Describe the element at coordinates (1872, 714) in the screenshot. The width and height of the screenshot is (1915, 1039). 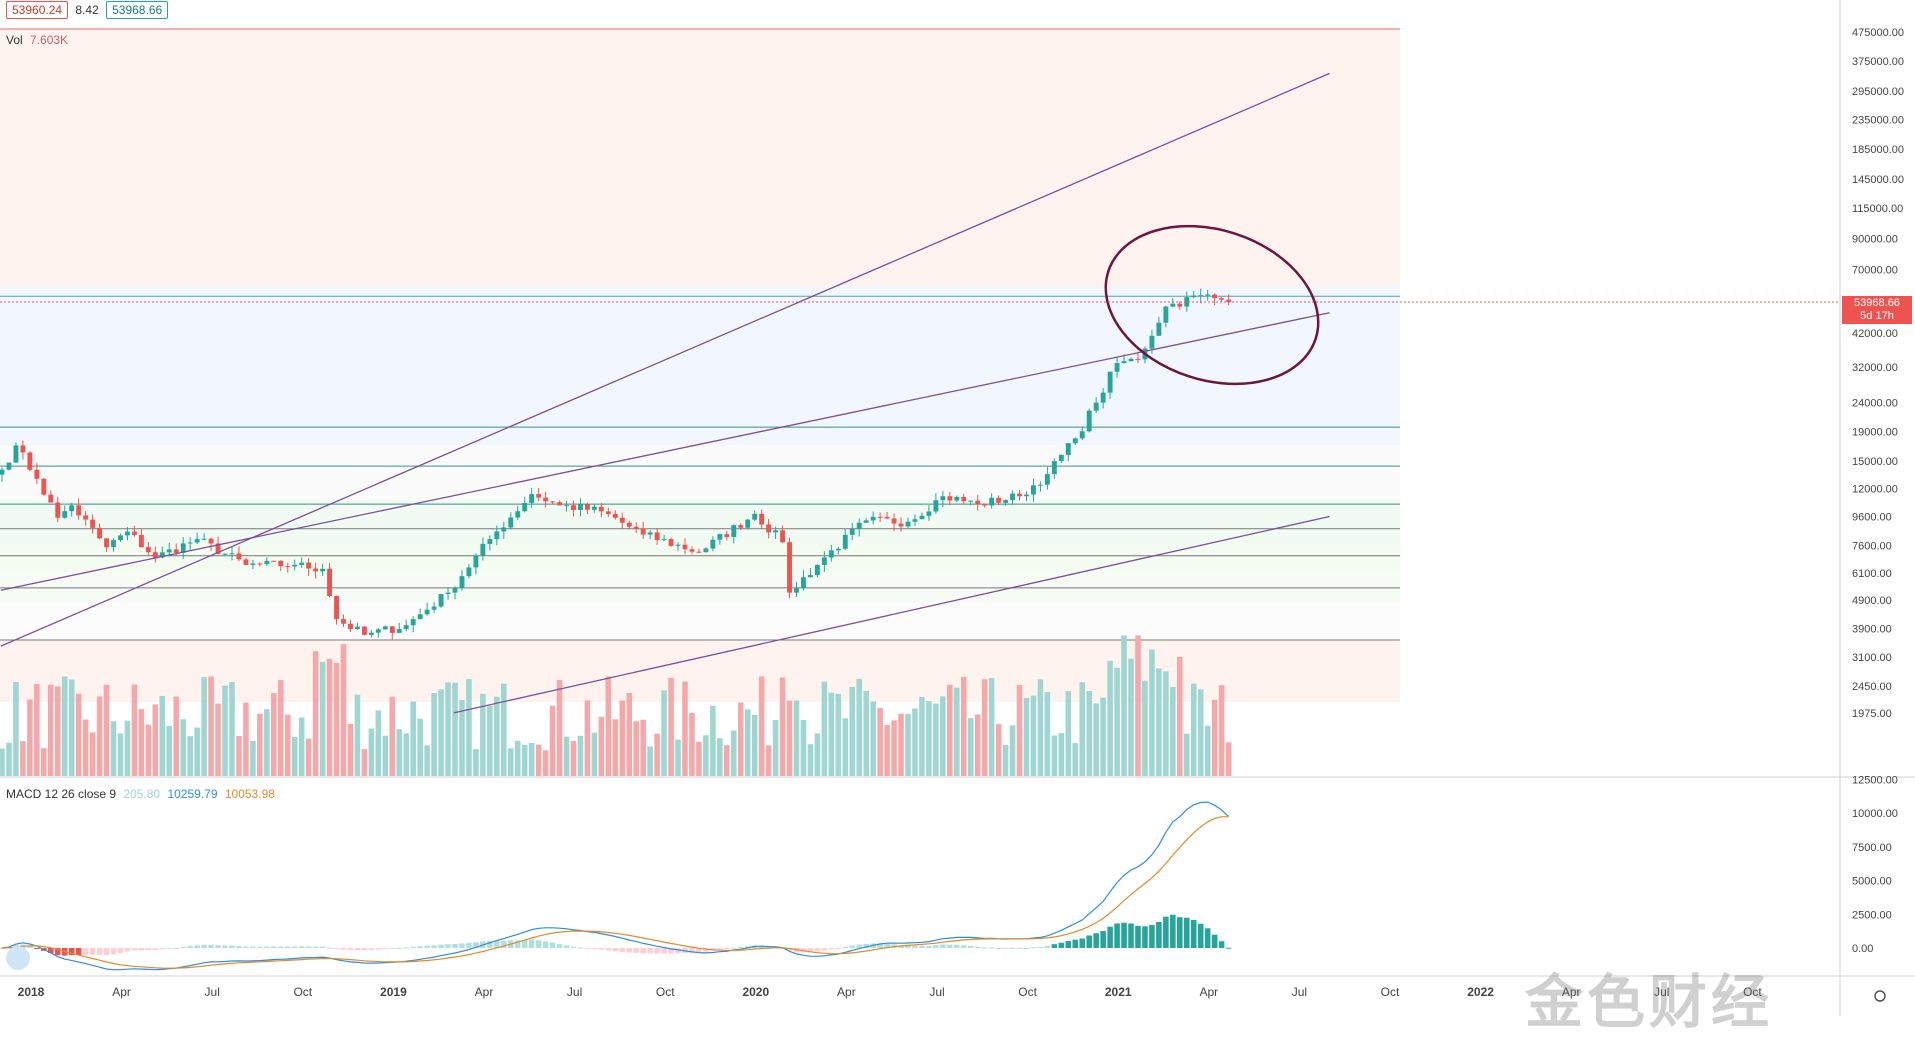
I see `price-axis-label: 1975.00` at that location.